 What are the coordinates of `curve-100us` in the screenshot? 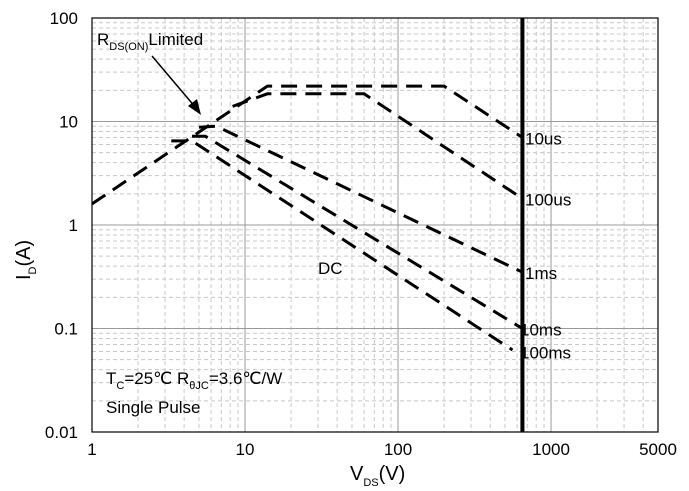 It's located at (378, 146).